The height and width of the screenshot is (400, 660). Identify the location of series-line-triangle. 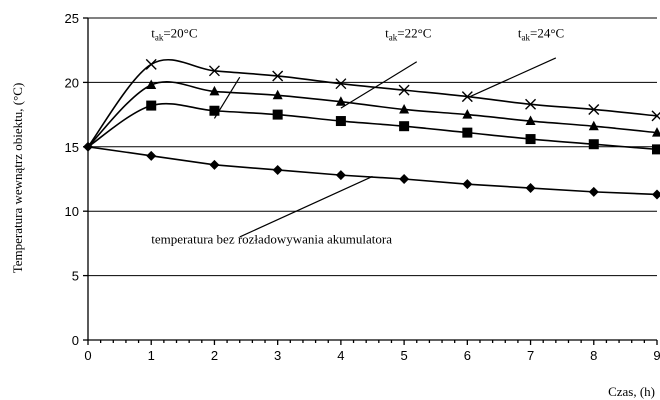
(372, 114).